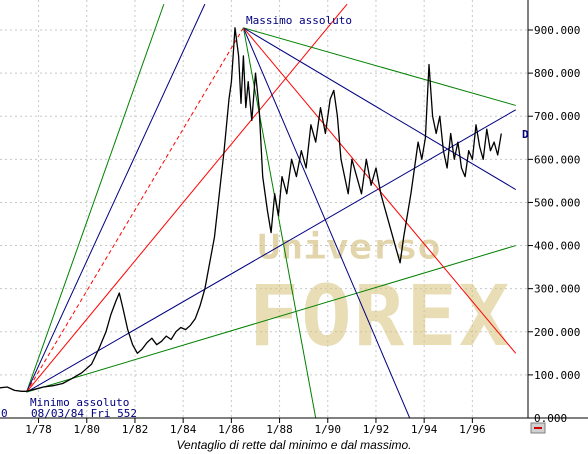 The height and width of the screenshot is (454, 588). What do you see at coordinates (79, 402) in the screenshot?
I see `min-label: Minimo assoluto` at bounding box center [79, 402].